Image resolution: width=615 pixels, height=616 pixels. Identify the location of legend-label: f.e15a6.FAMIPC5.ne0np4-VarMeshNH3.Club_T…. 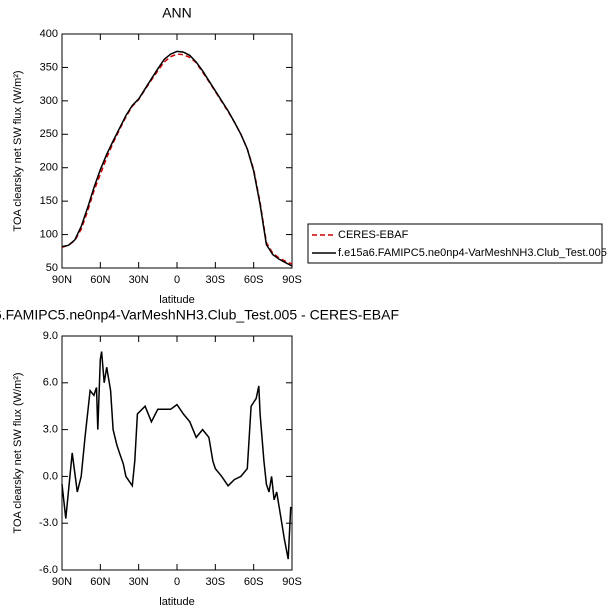
(472, 253).